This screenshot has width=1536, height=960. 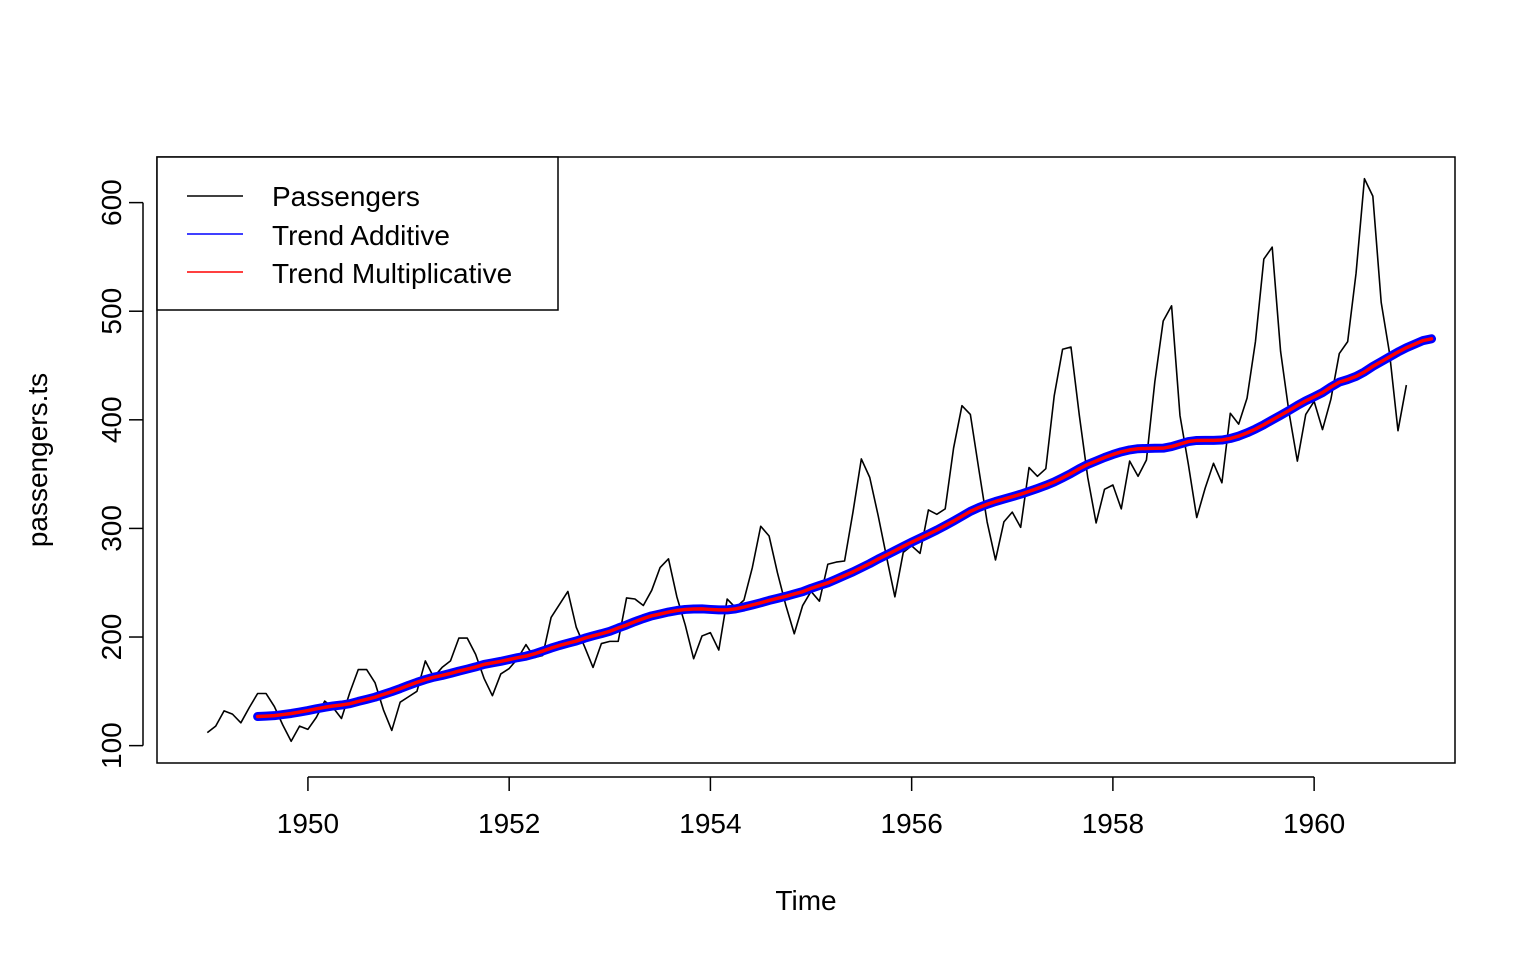 What do you see at coordinates (111, 311) in the screenshot?
I see `y-tick-label-500: 500` at bounding box center [111, 311].